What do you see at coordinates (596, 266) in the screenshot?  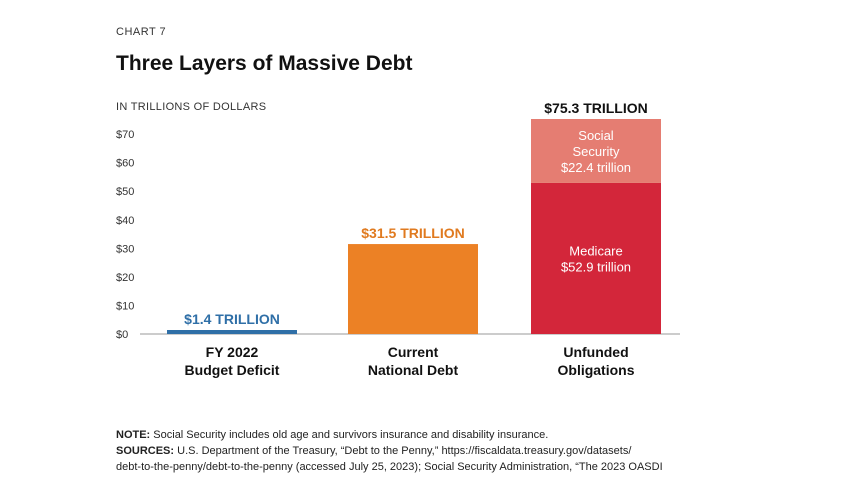 I see `segment-label: $52.9 trillion` at bounding box center [596, 266].